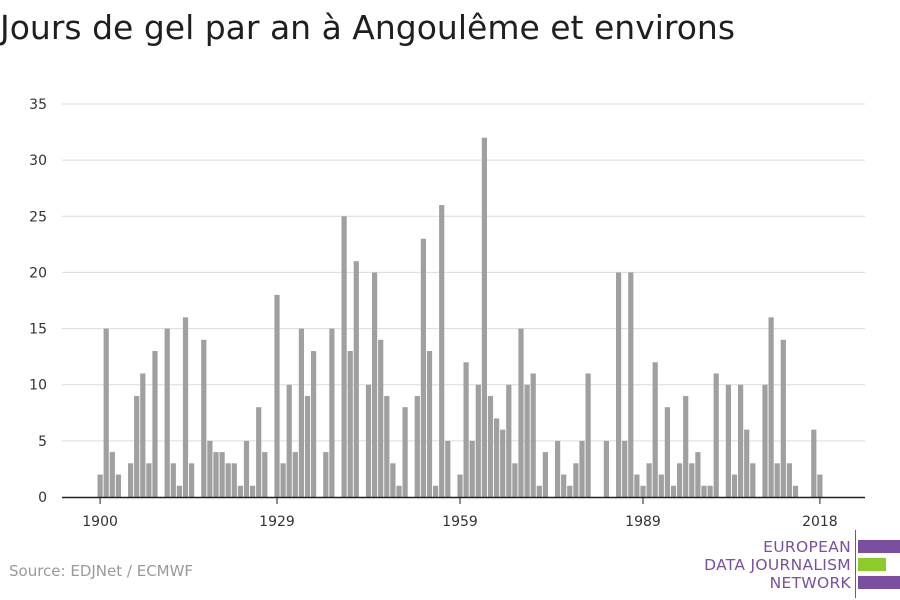  I want to click on source-note: Source: EDJNet / ECMWF, so click(101, 571).